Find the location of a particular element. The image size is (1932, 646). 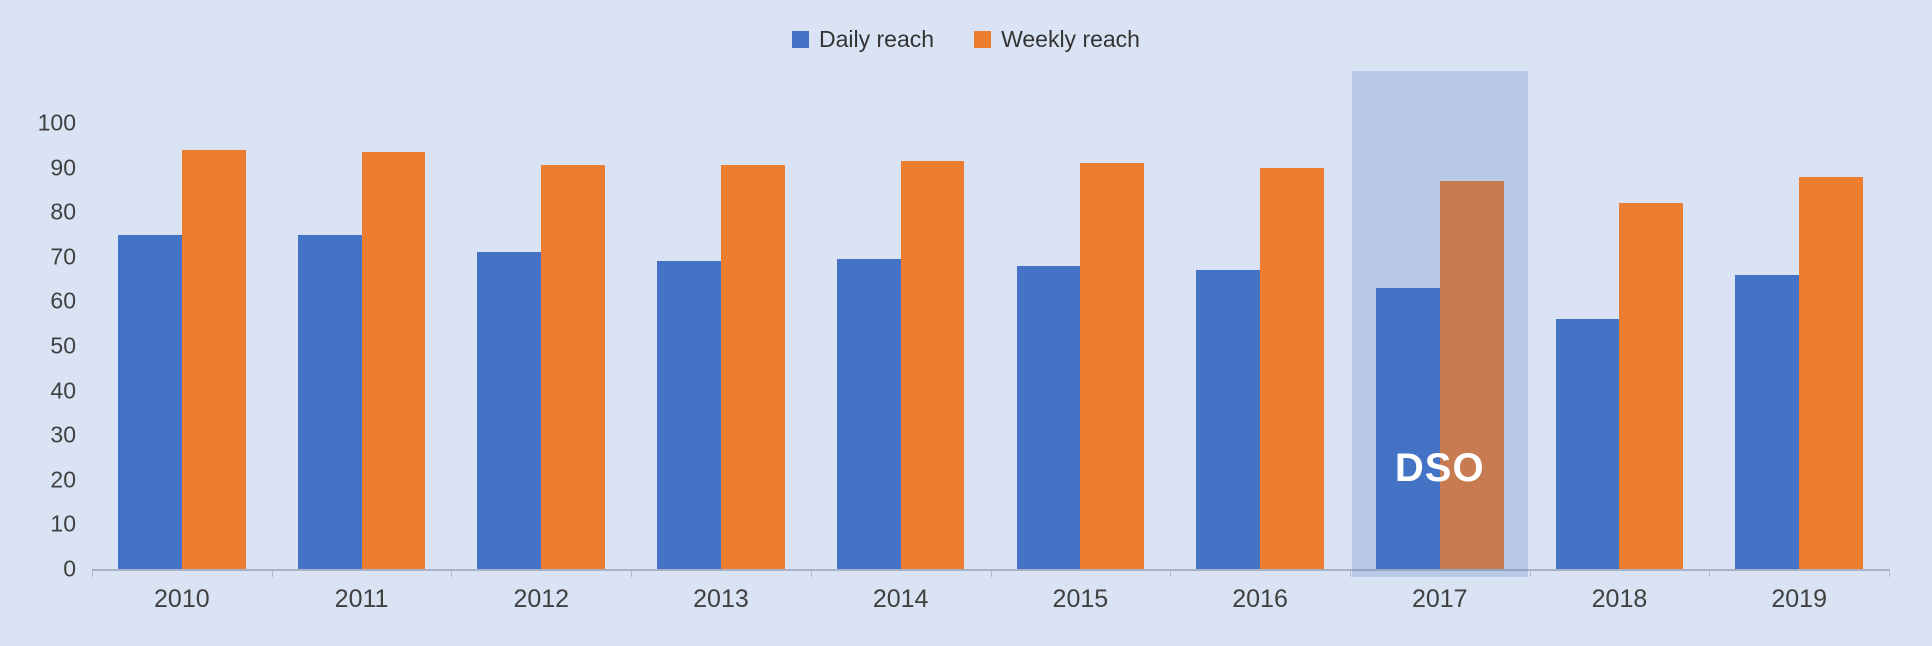

weekly-bar-2016 is located at coordinates (1292, 368).